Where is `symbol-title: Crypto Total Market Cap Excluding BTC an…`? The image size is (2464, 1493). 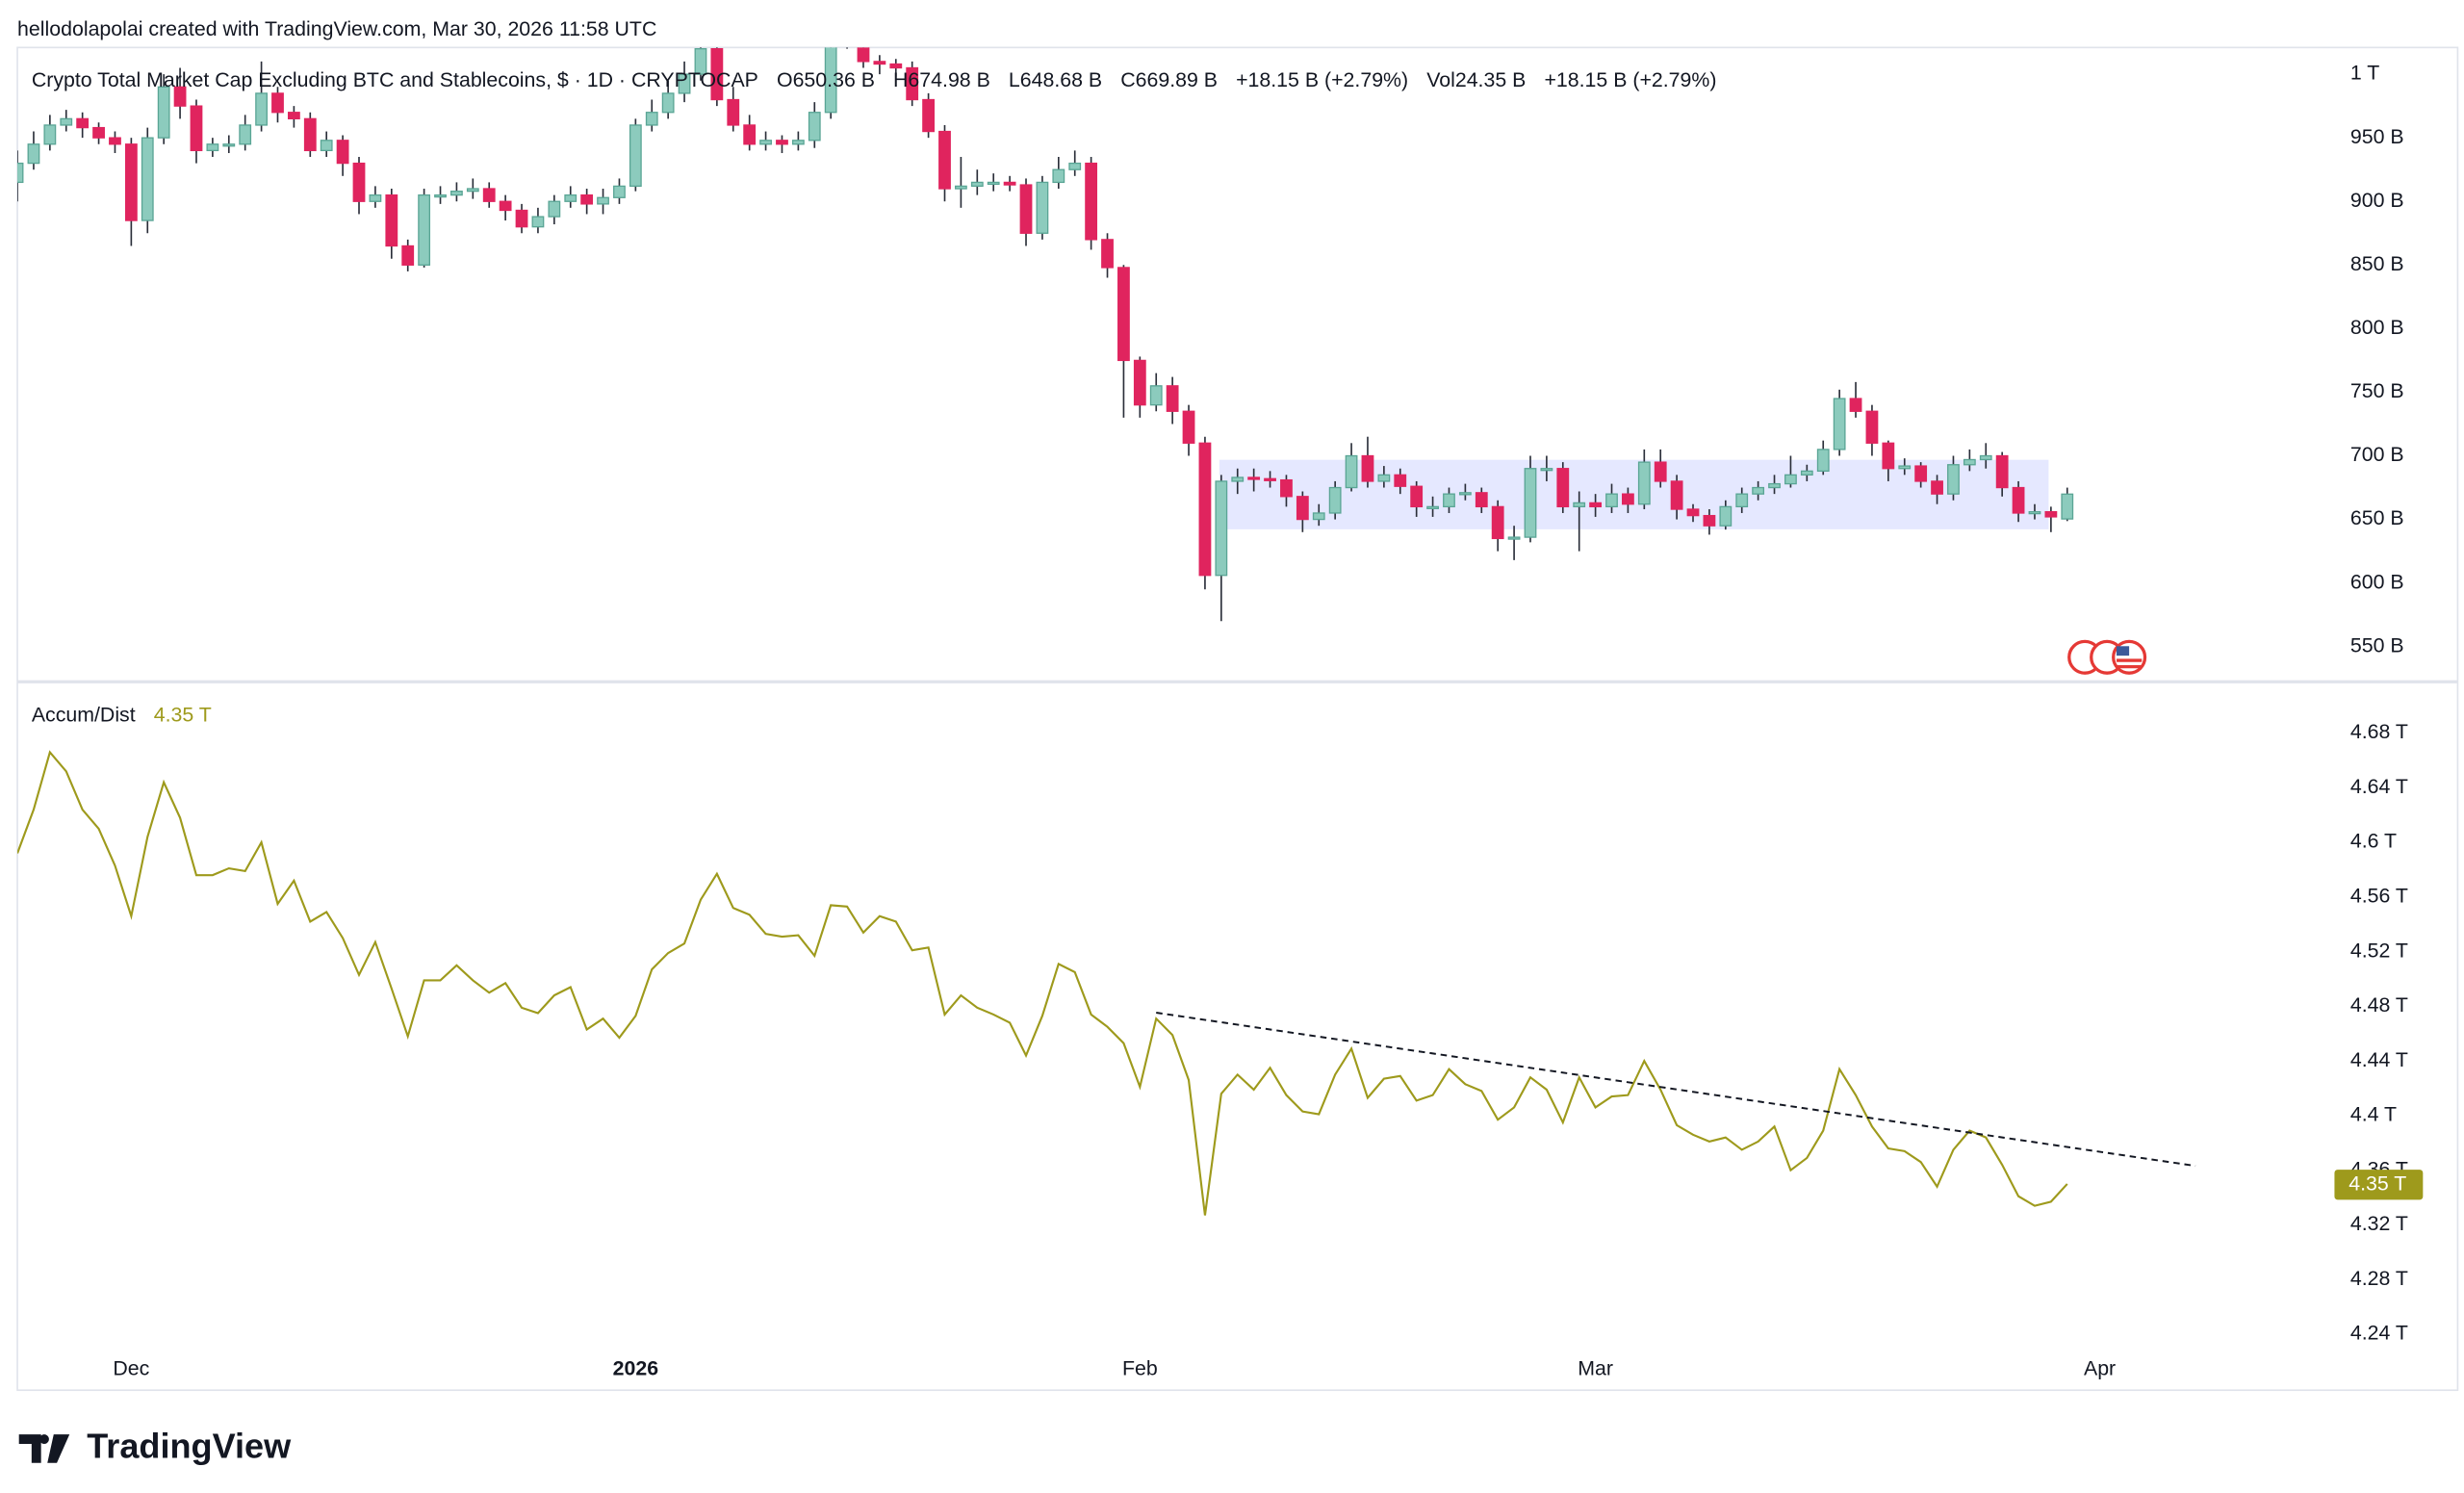
symbol-title: Crypto Total Market Cap Excluding BTC an… is located at coordinates (395, 78).